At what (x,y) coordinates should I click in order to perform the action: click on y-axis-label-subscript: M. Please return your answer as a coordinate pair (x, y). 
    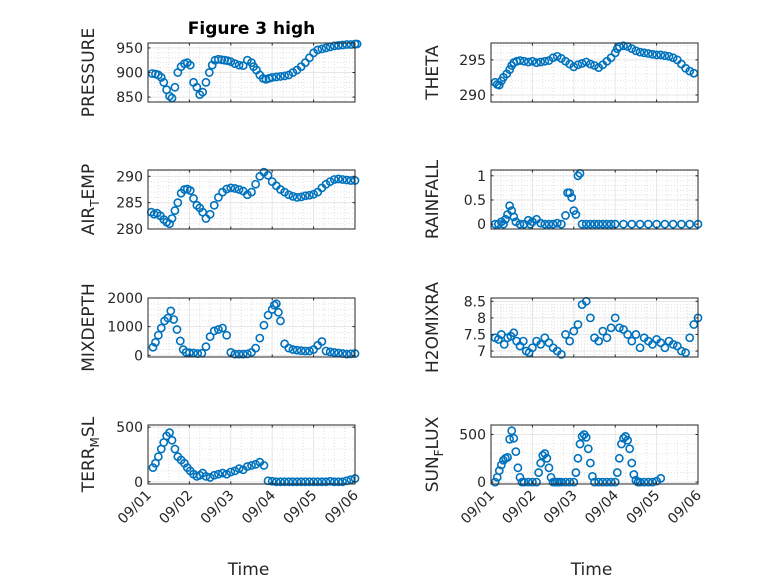
    Looking at the image, I should click on (95, 442).